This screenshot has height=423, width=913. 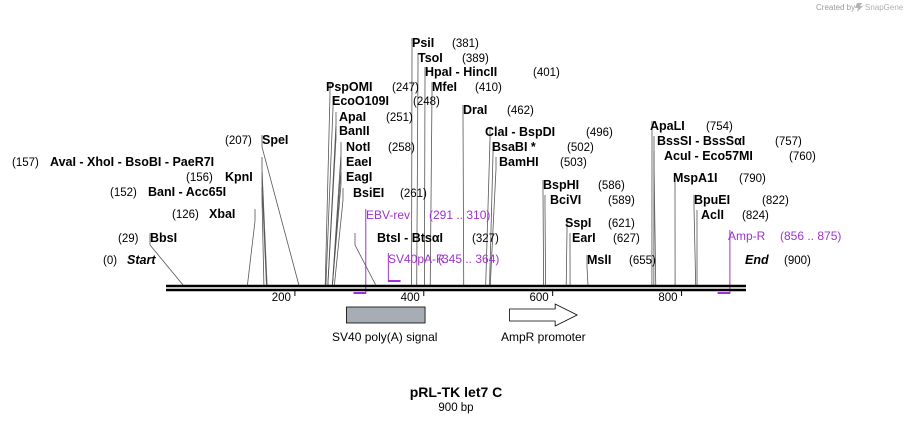 What do you see at coordinates (701, 141) in the screenshot?
I see `site-name: BssSI - BssSαI` at bounding box center [701, 141].